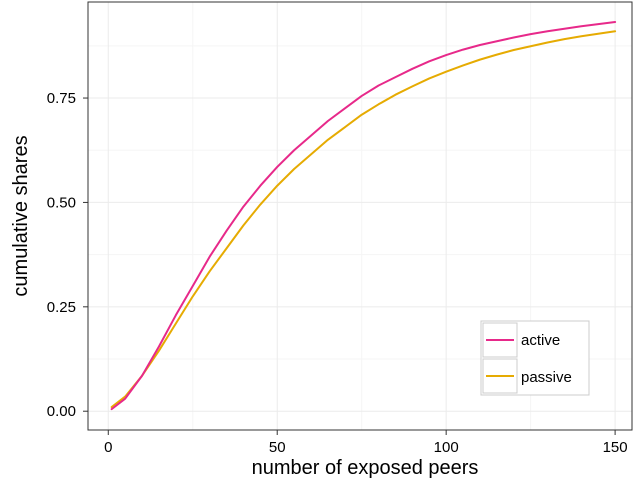  Describe the element at coordinates (61, 411) in the screenshot. I see `y-tick-label: 0.00` at that location.